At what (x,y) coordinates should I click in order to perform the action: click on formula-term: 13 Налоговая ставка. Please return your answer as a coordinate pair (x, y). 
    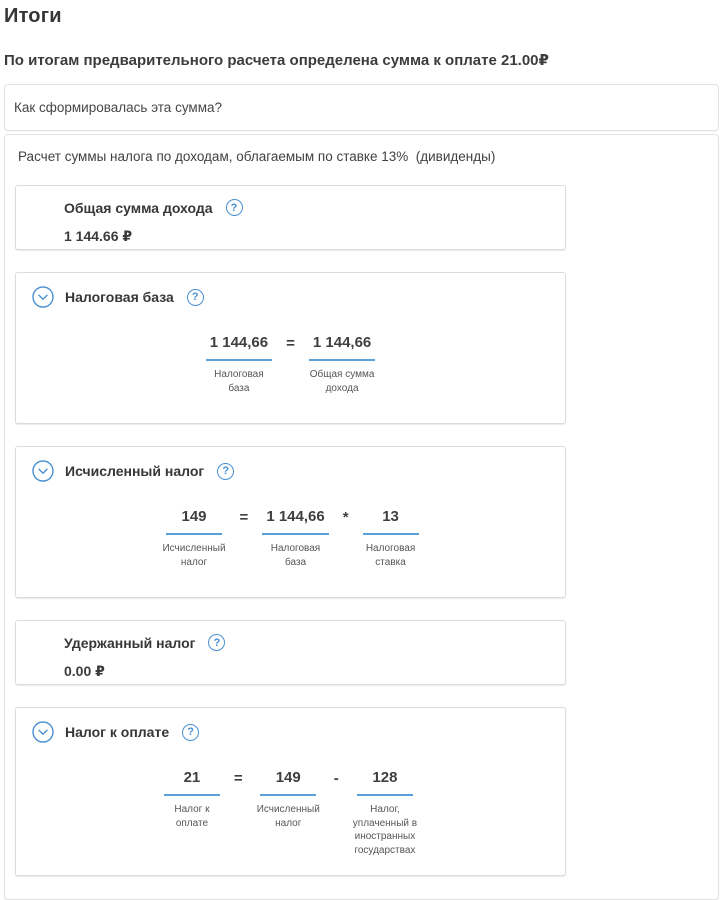
    Looking at the image, I should click on (390, 538).